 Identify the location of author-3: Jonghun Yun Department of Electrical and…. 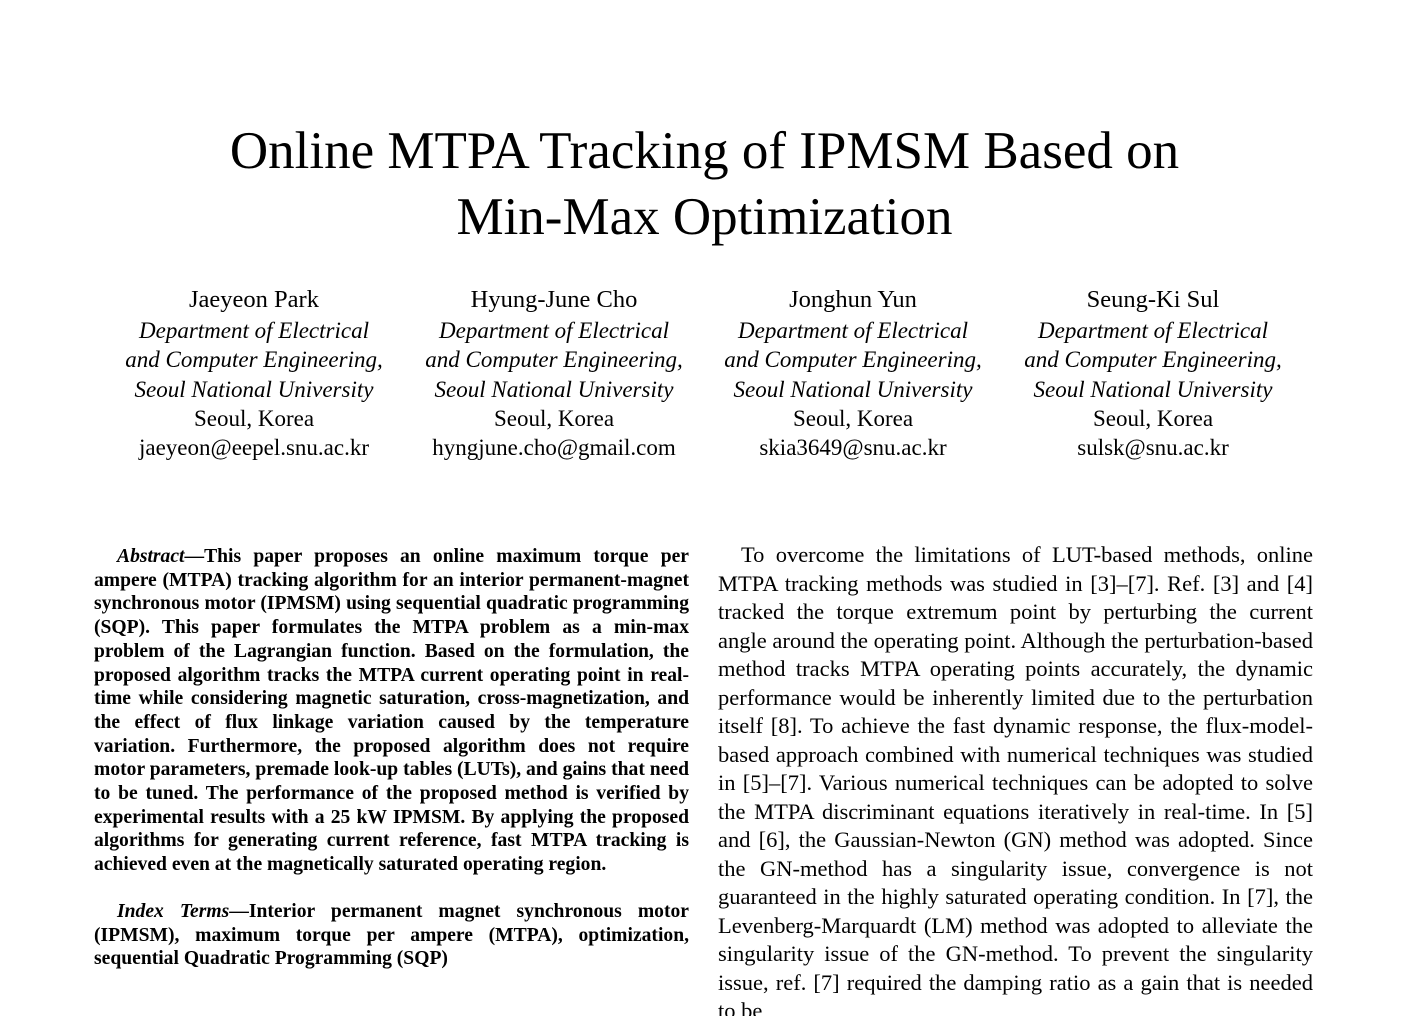
(853, 373).